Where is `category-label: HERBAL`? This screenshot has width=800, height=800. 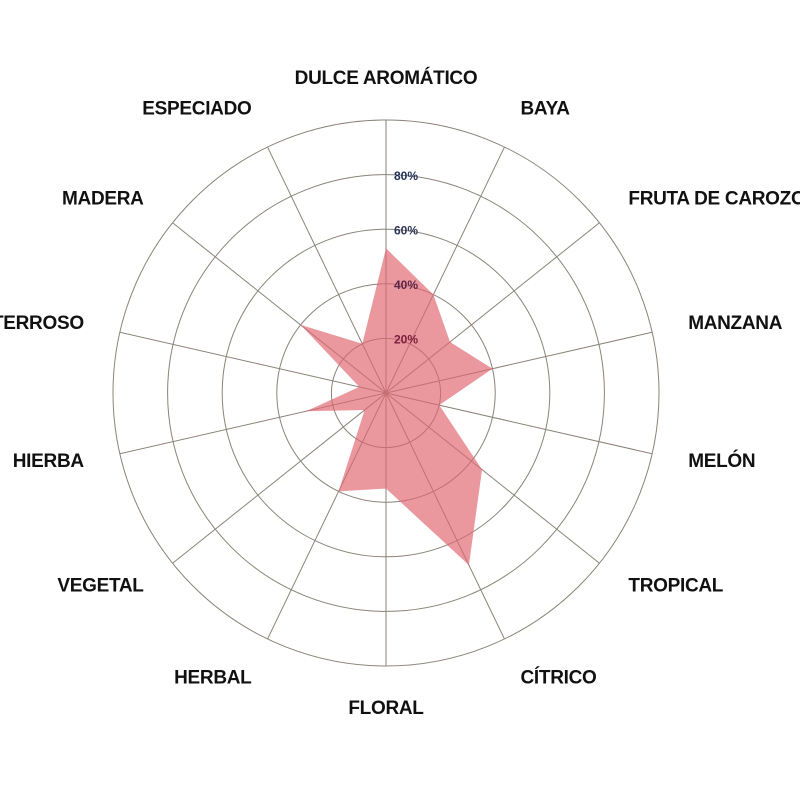 category-label: HERBAL is located at coordinates (213, 677).